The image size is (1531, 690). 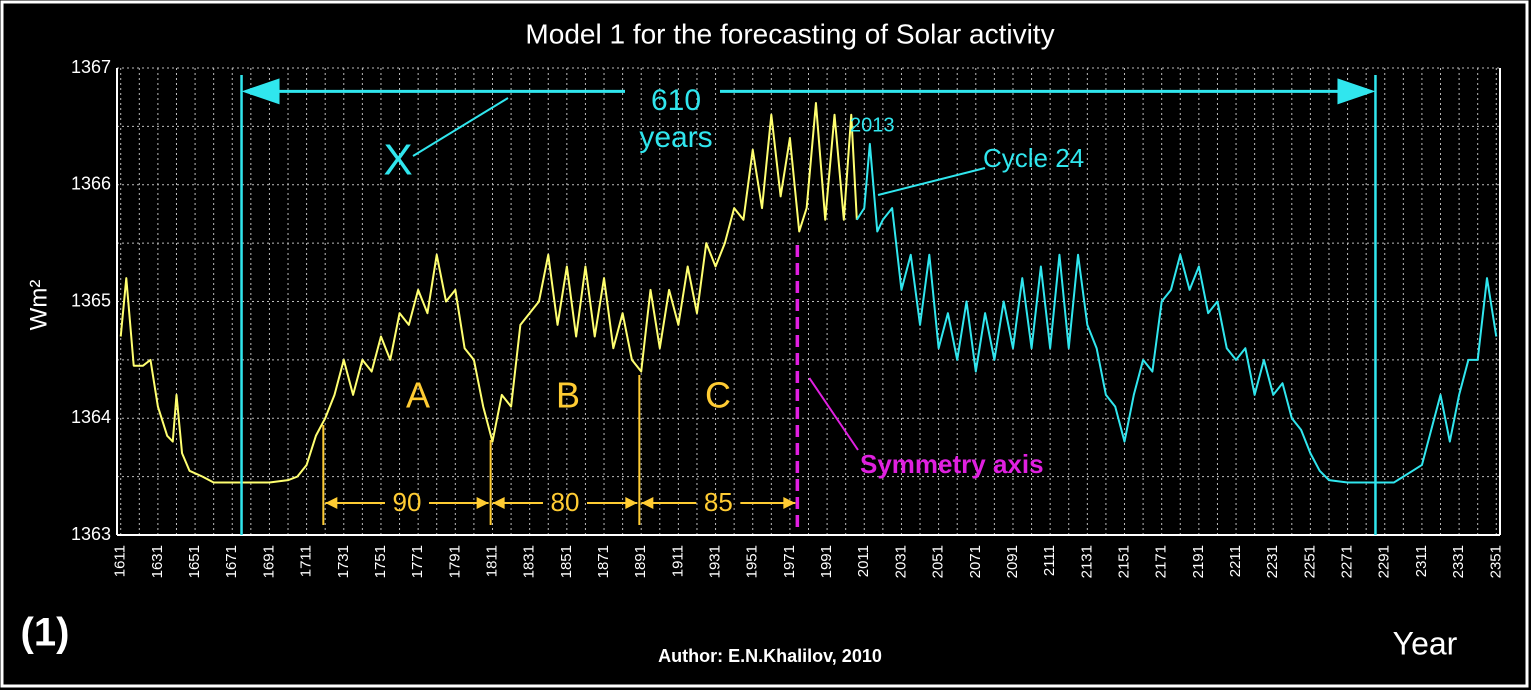 What do you see at coordinates (91, 534) in the screenshot?
I see `y-tick-label: 1363` at bounding box center [91, 534].